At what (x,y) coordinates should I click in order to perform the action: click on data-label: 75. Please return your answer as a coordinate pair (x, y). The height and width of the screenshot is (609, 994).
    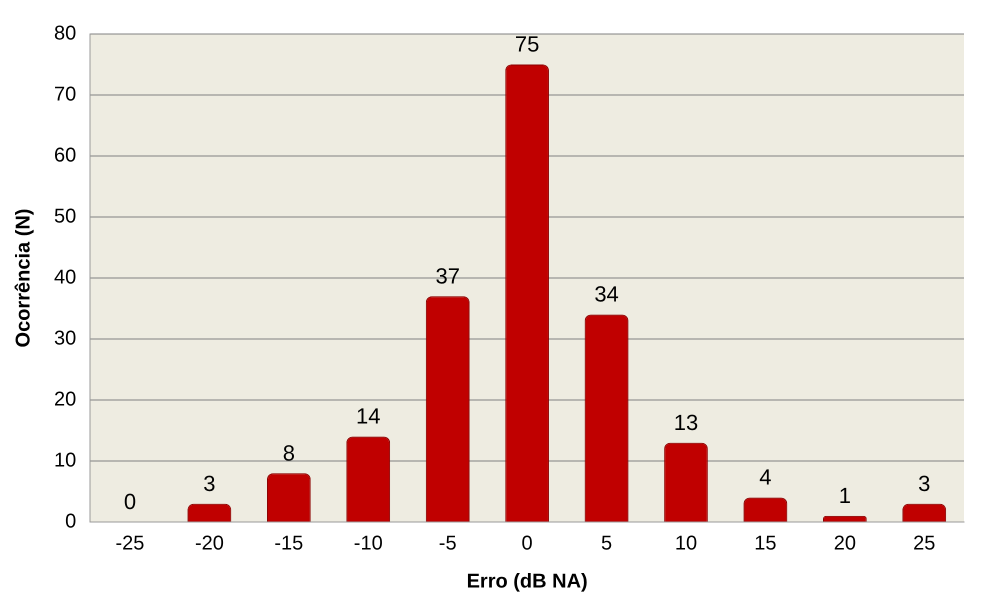
    Looking at the image, I should click on (527, 44).